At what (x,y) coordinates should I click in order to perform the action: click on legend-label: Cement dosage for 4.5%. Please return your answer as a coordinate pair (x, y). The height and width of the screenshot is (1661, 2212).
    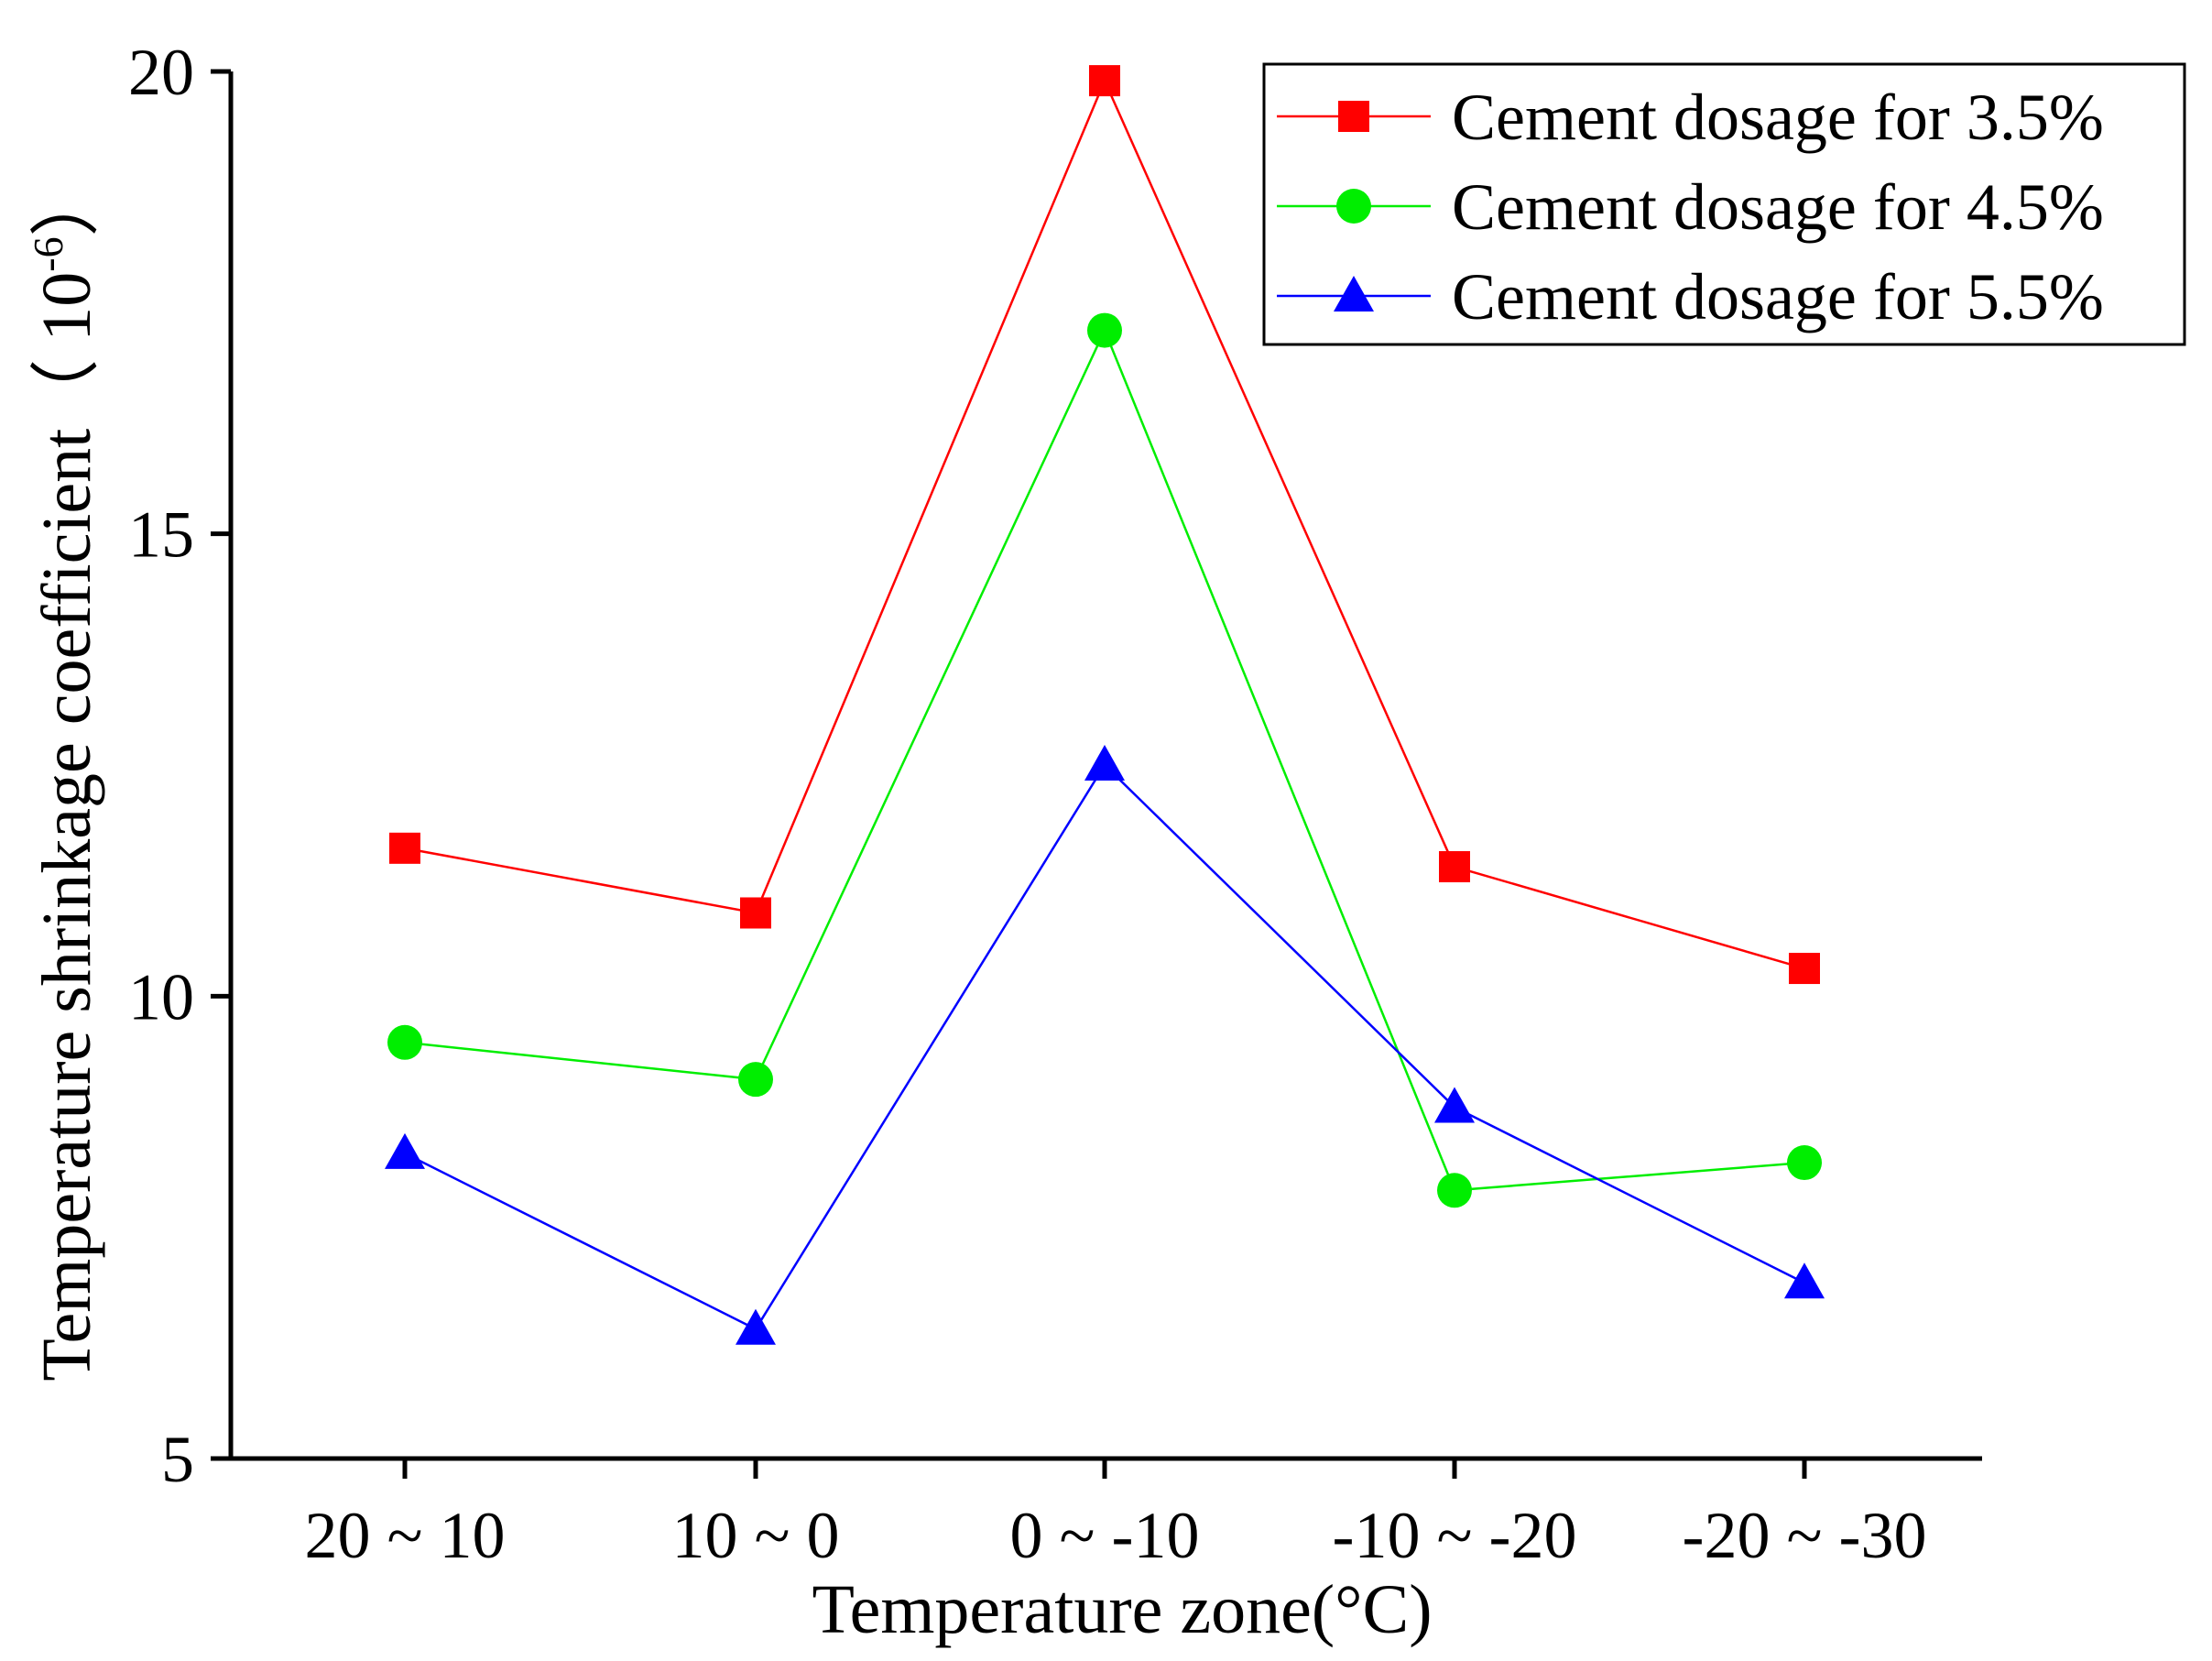
    Looking at the image, I should click on (1778, 207).